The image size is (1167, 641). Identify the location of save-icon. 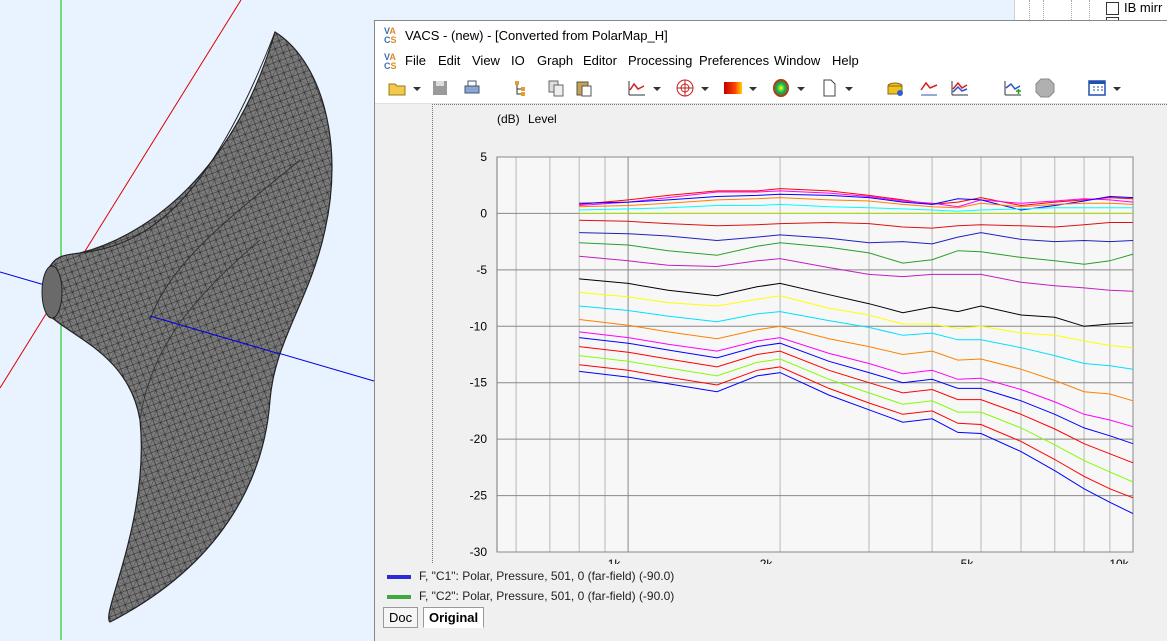
(440, 88).